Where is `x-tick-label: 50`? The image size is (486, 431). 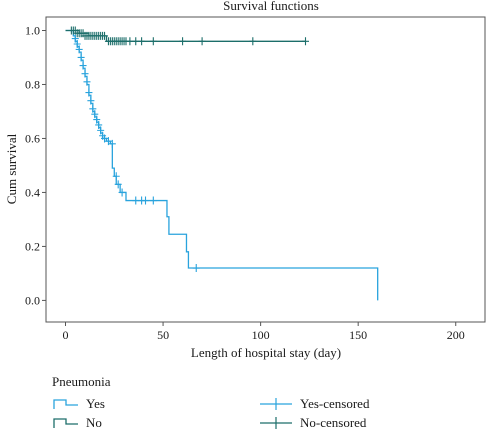
x-tick-label: 50 is located at coordinates (163, 335).